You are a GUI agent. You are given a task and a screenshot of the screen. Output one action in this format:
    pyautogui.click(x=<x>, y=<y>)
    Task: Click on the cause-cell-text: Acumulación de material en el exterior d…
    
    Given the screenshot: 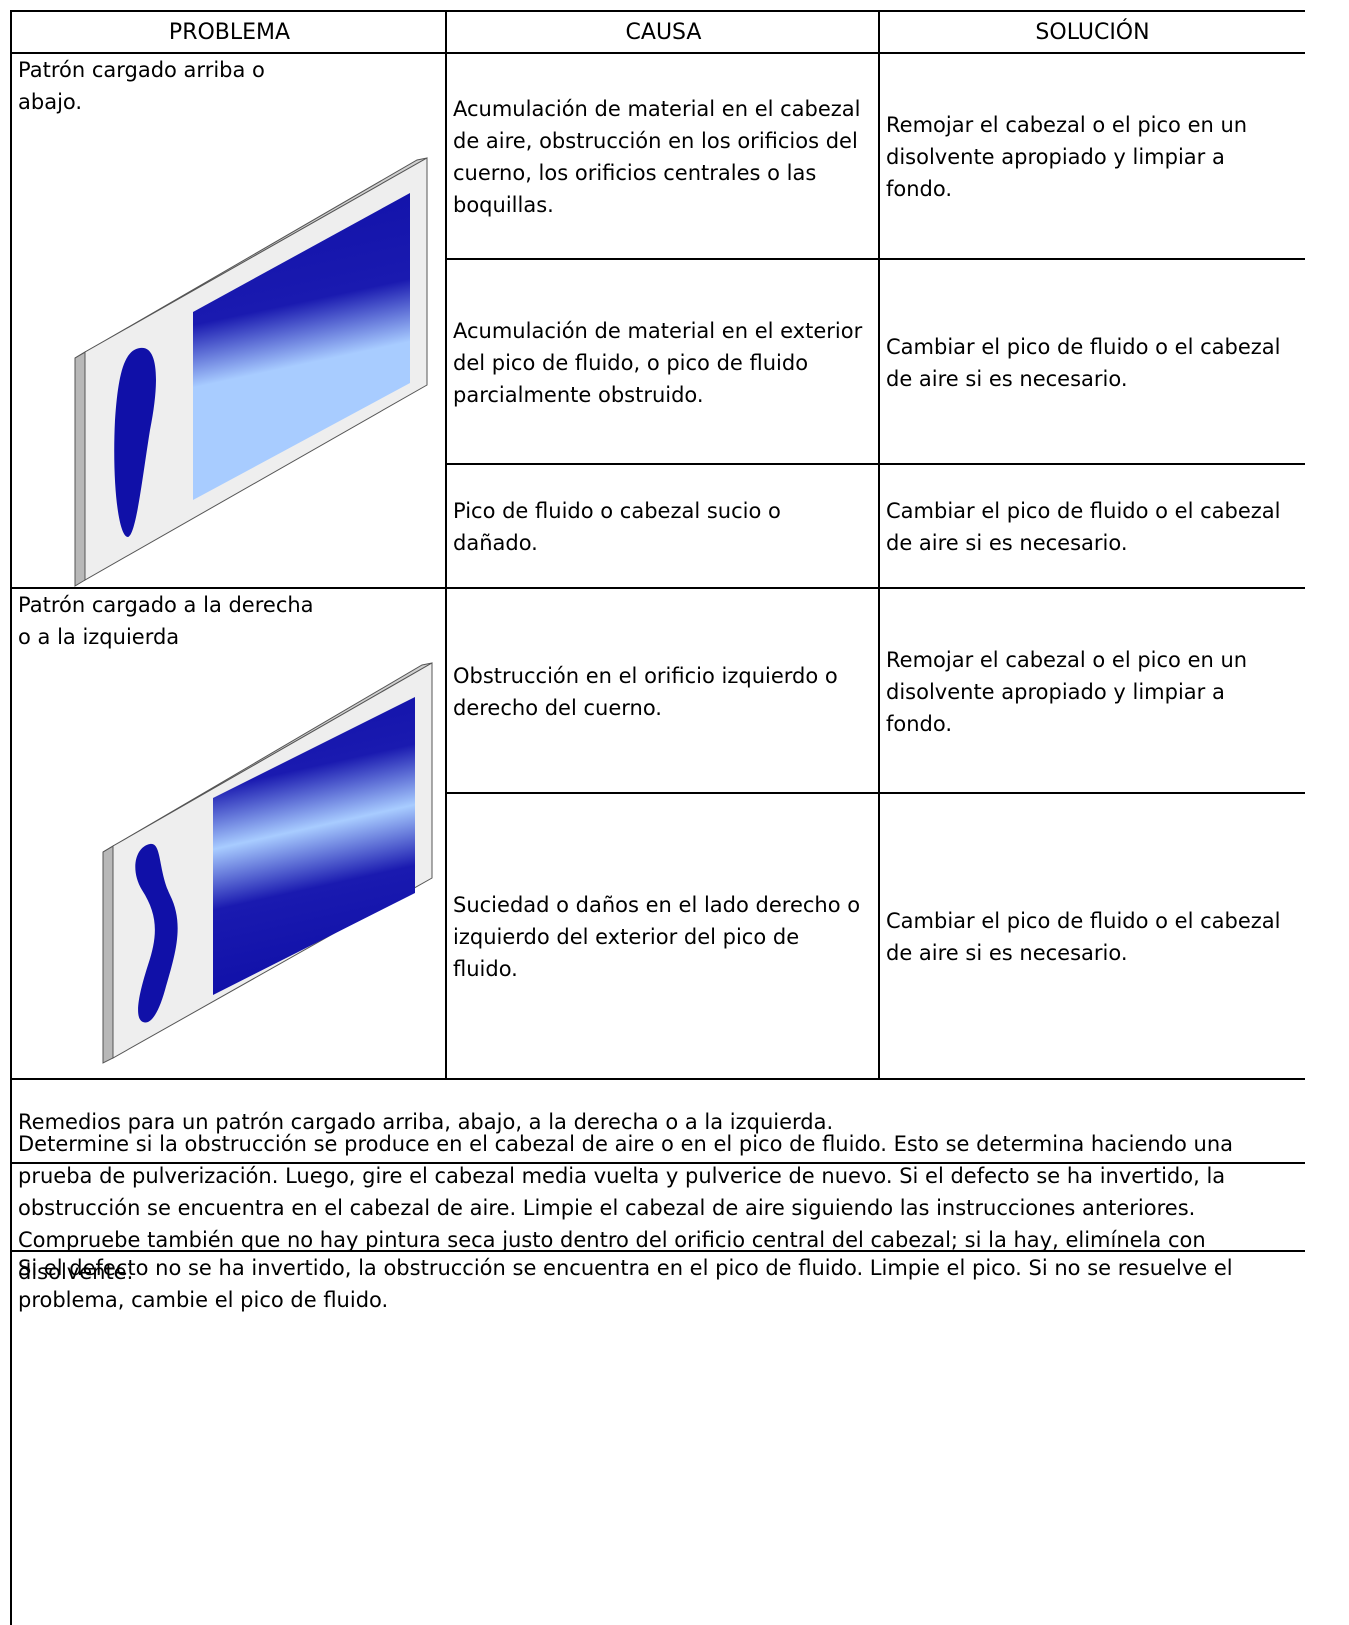 What is the action you would take?
    pyautogui.click(x=658, y=362)
    